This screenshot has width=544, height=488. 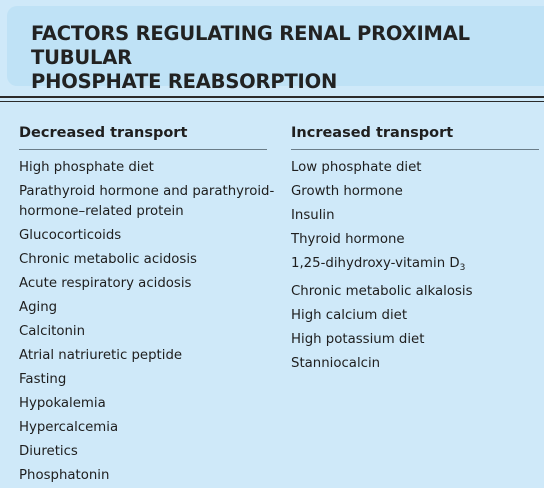 I want to click on top-rule-thin, so click(x=272, y=101).